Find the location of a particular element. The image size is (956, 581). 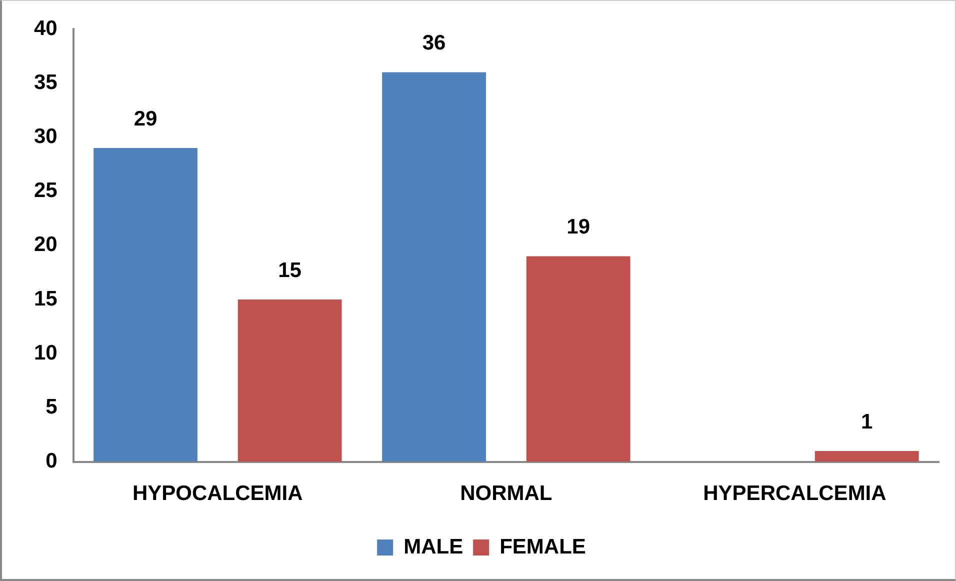

data-label: 1 is located at coordinates (867, 422).